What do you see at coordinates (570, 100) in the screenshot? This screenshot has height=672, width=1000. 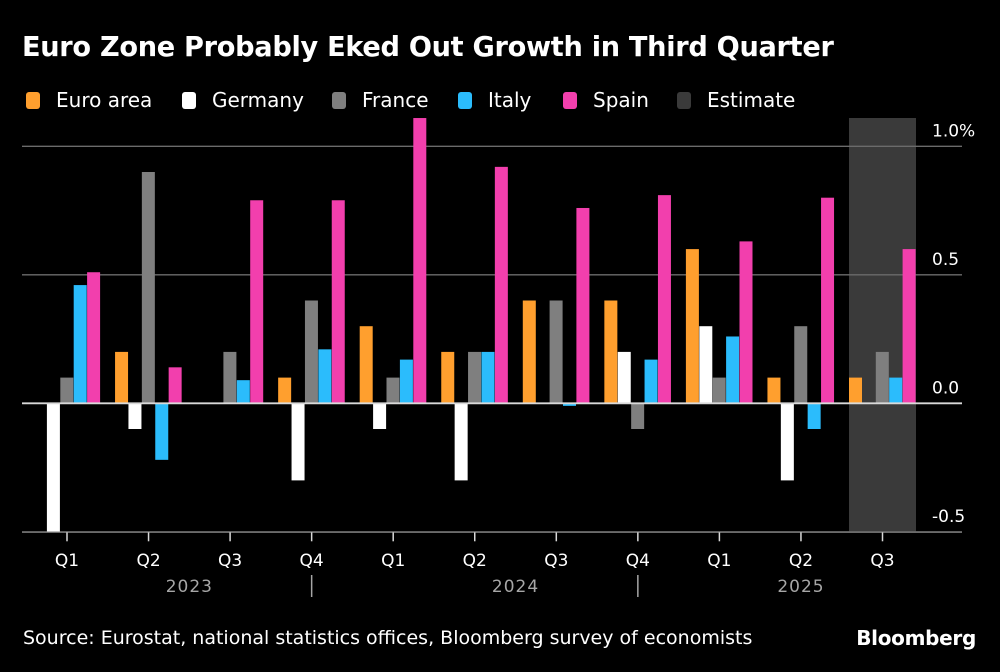 I see `legend-swatch-spain` at bounding box center [570, 100].